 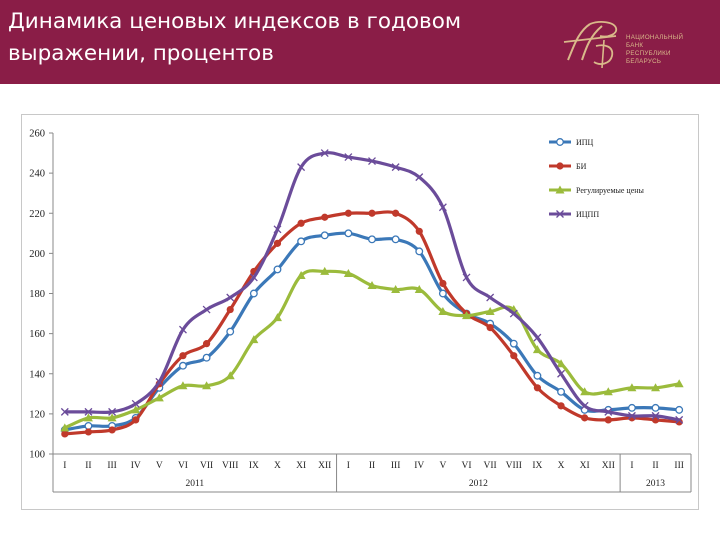 What do you see at coordinates (235, 21) in the screenshot?
I see `slide-title-line-1: Динамика ценовых индексов в годовом` at bounding box center [235, 21].